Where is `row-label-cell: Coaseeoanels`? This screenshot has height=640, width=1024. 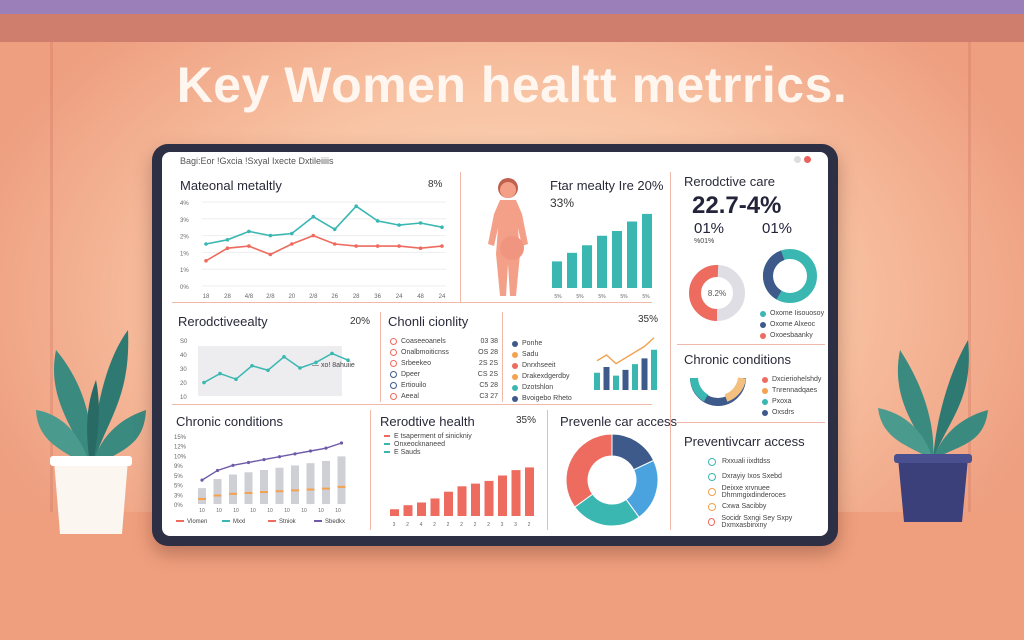 row-label-cell: Coaseeoanels is located at coordinates (418, 341).